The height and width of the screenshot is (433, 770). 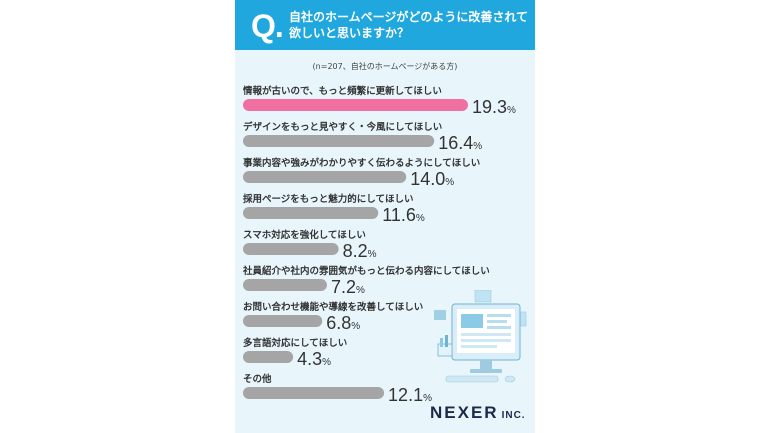 What do you see at coordinates (409, 17) in the screenshot?
I see `question-line-1: 自社のホームページがどのように改善されて` at bounding box center [409, 17].